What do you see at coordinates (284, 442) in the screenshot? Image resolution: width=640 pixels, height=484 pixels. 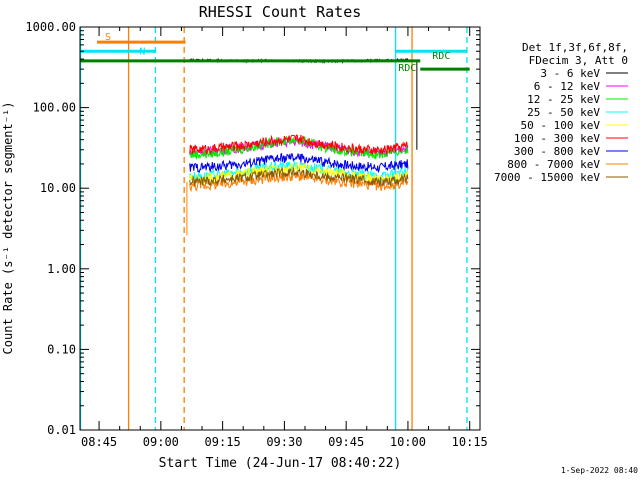 I see `x-tick-label-3: 09:30` at bounding box center [284, 442].